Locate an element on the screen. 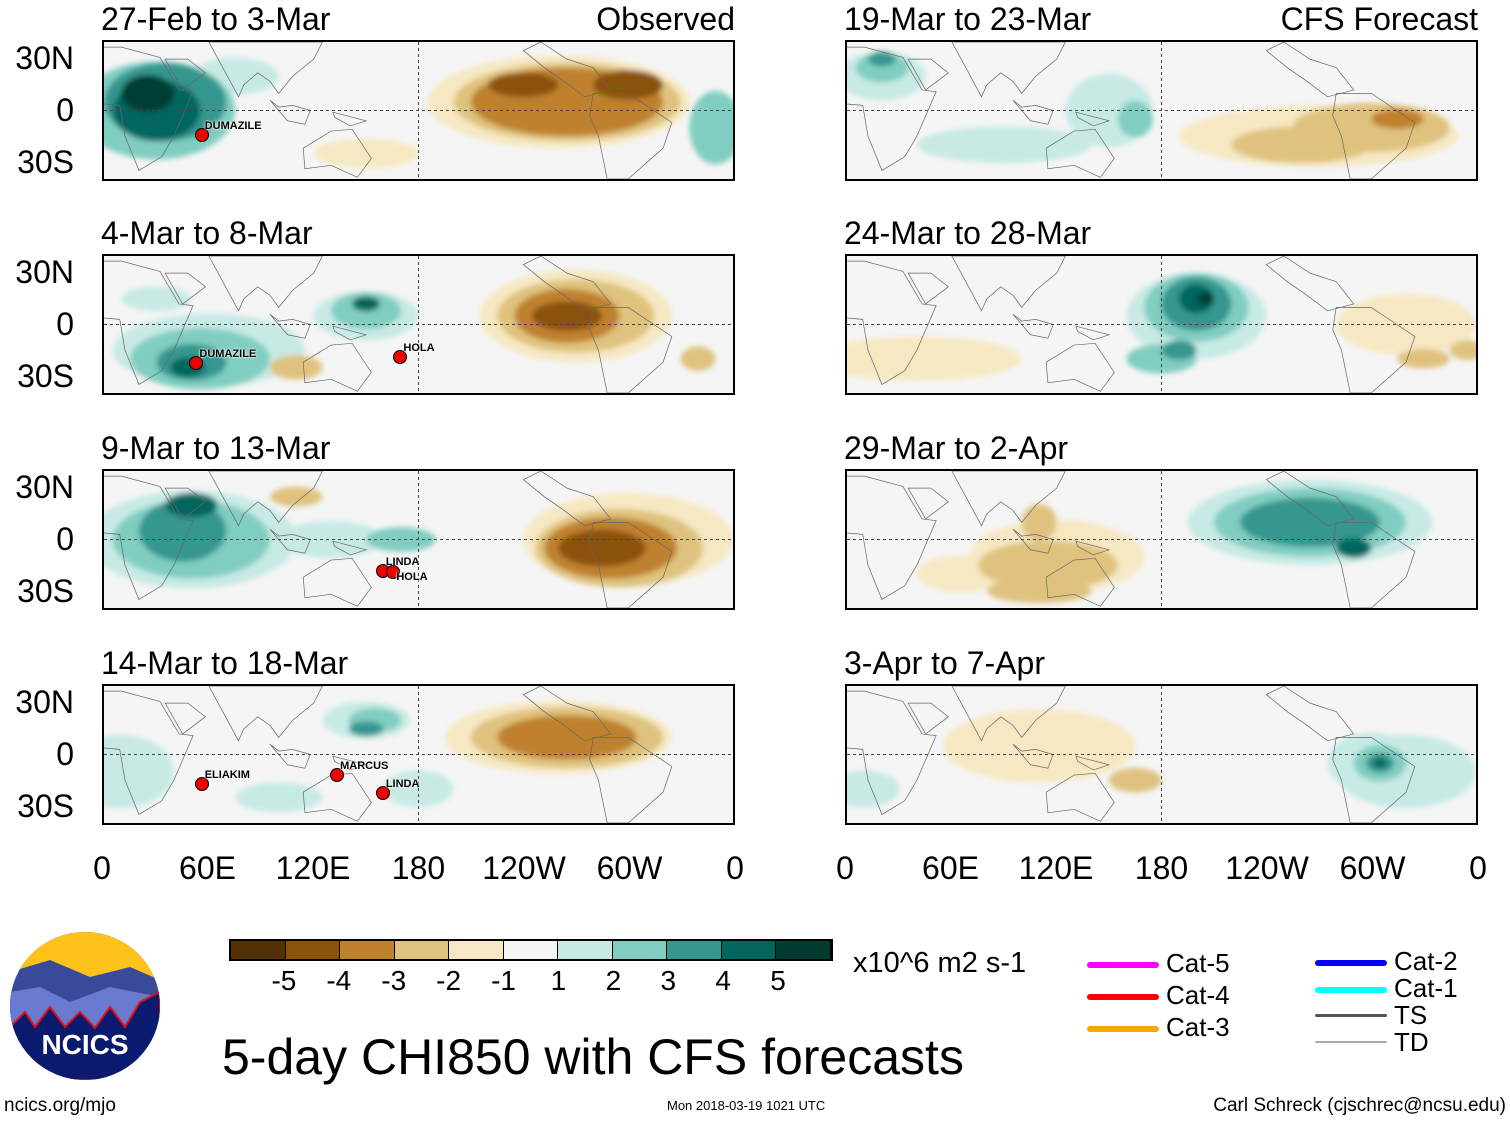  lon-label: 120W is located at coordinates (1267, 868).